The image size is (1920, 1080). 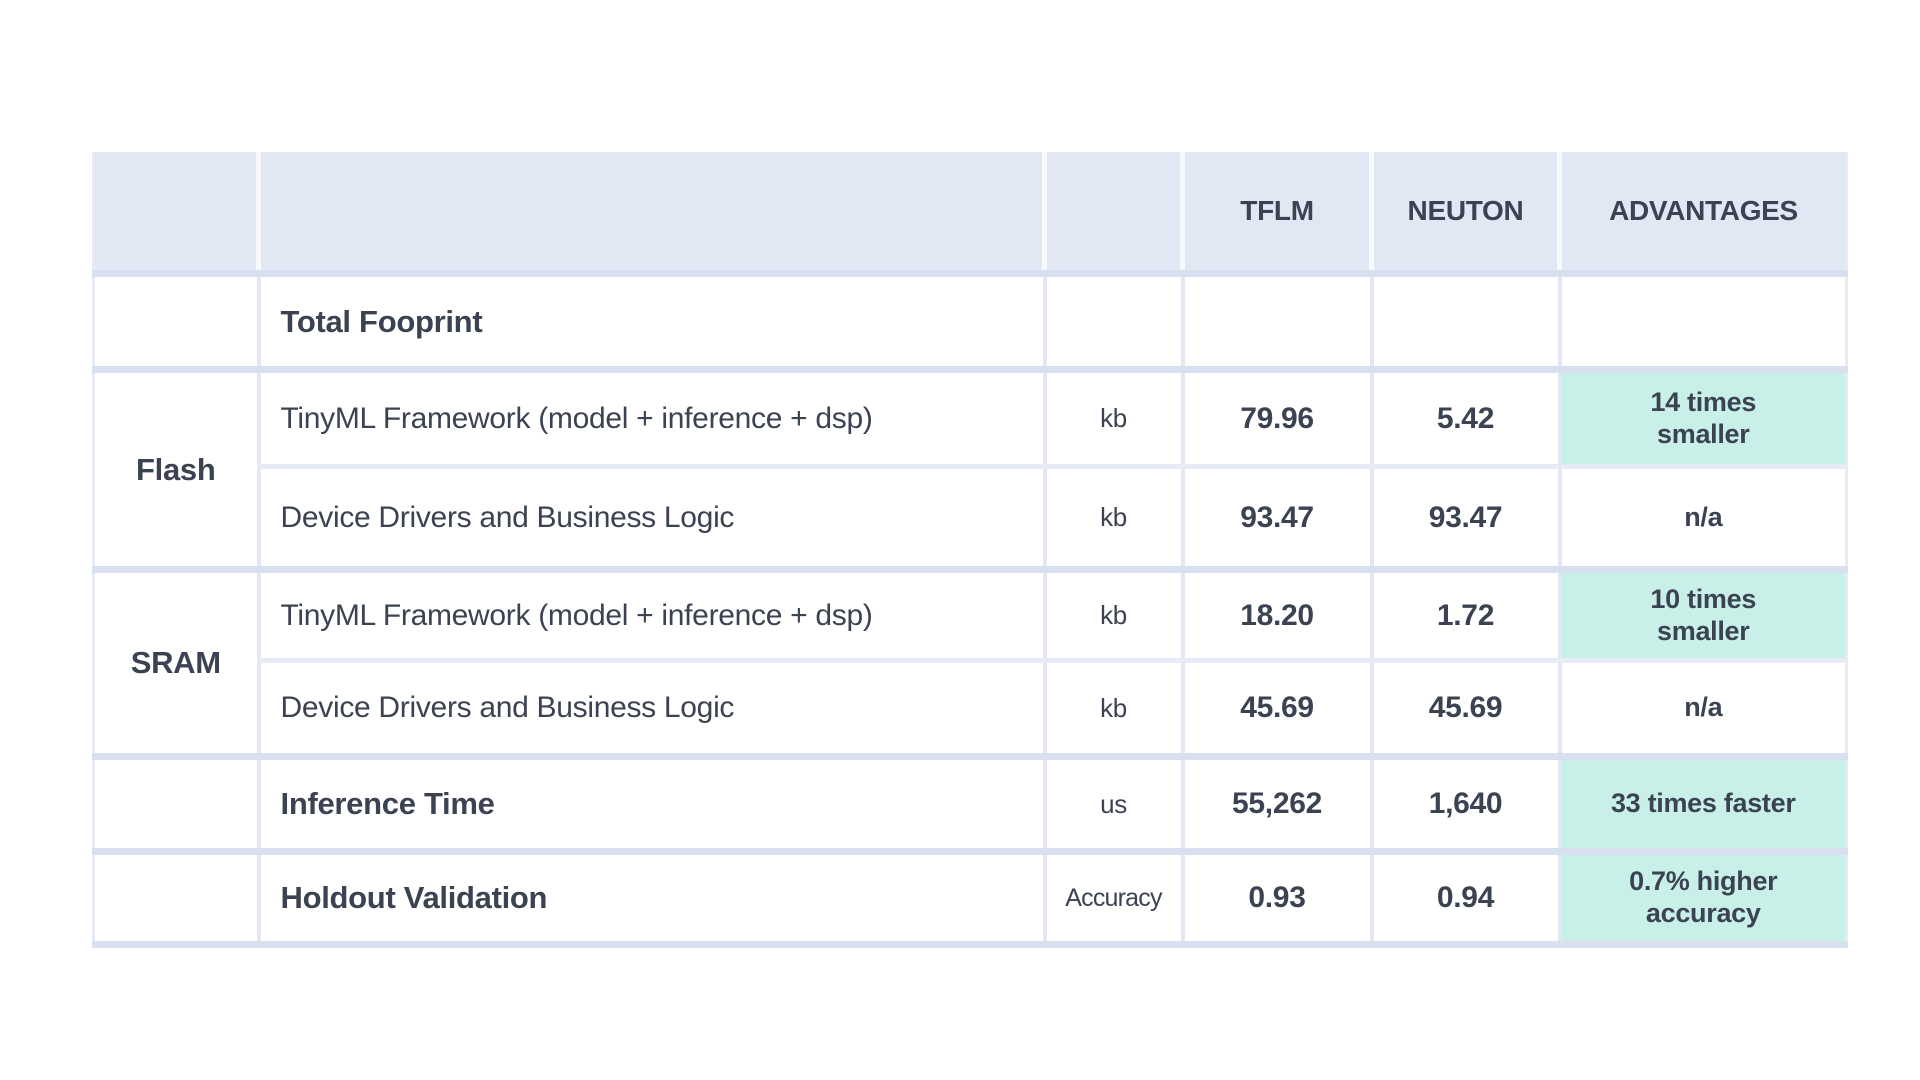 What do you see at coordinates (177, 471) in the screenshot?
I see `group-cell-flash: Flash` at bounding box center [177, 471].